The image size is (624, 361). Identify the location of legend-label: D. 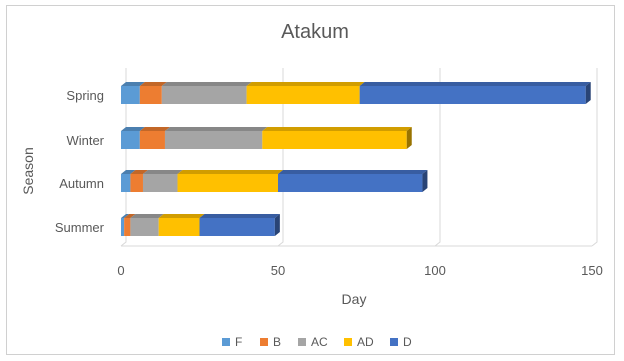
(407, 342).